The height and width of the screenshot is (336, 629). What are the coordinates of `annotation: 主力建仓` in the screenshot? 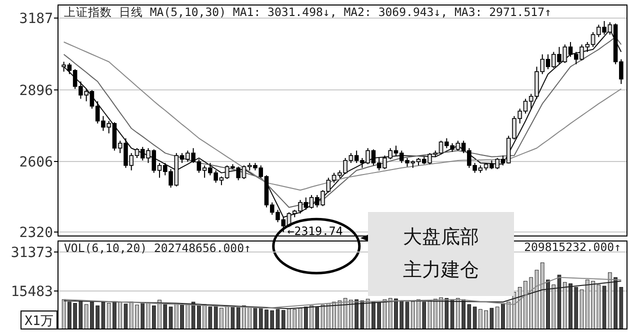 It's located at (441, 270).